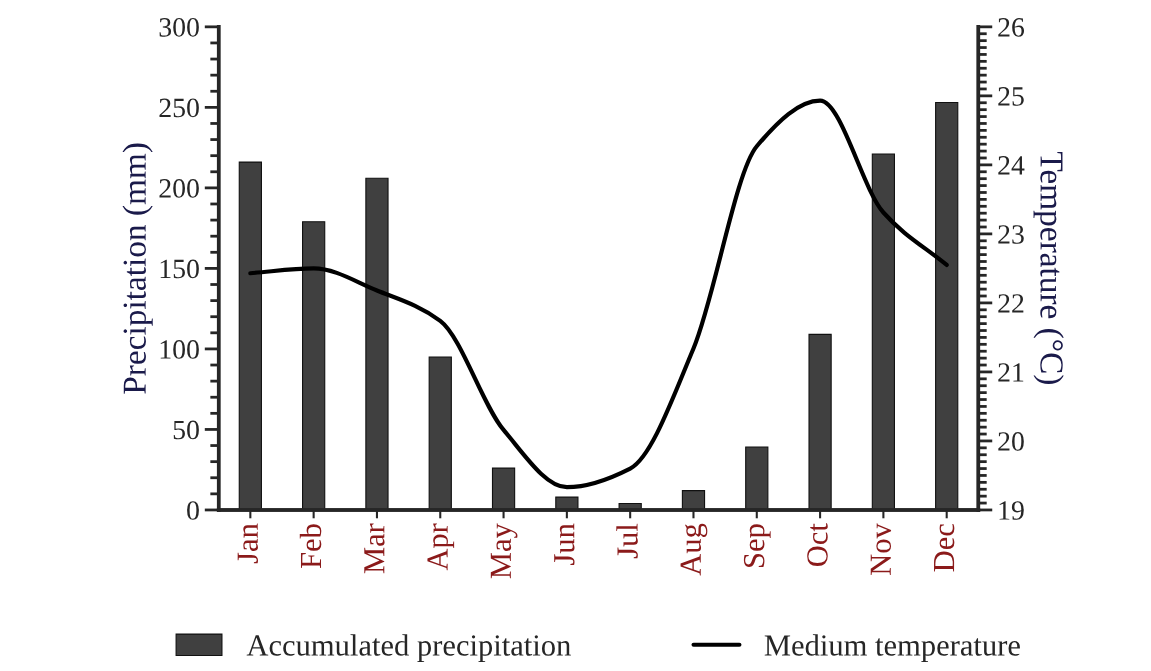  Describe the element at coordinates (310, 546) in the screenshot. I see `x-tick-label: Feb` at that location.